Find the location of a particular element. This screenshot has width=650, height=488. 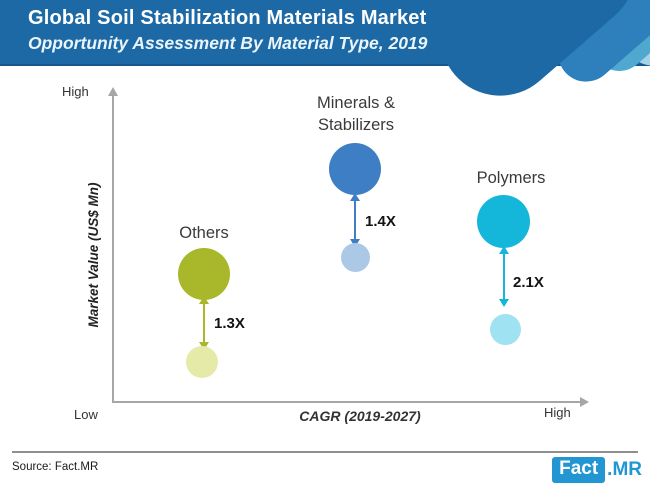

growth-arrow-icon is located at coordinates (504, 276).